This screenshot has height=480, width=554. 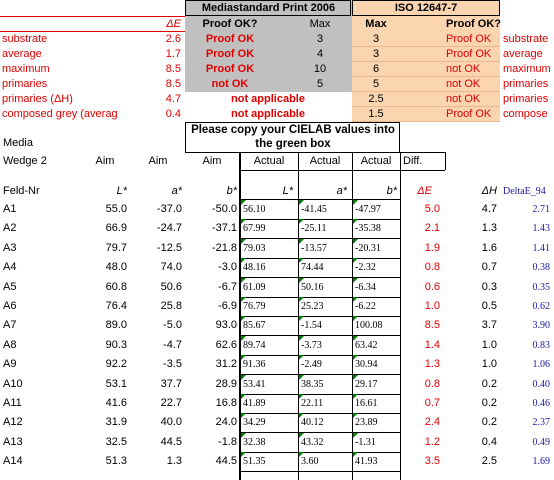 I want to click on row-label: A6, so click(x=10, y=306).